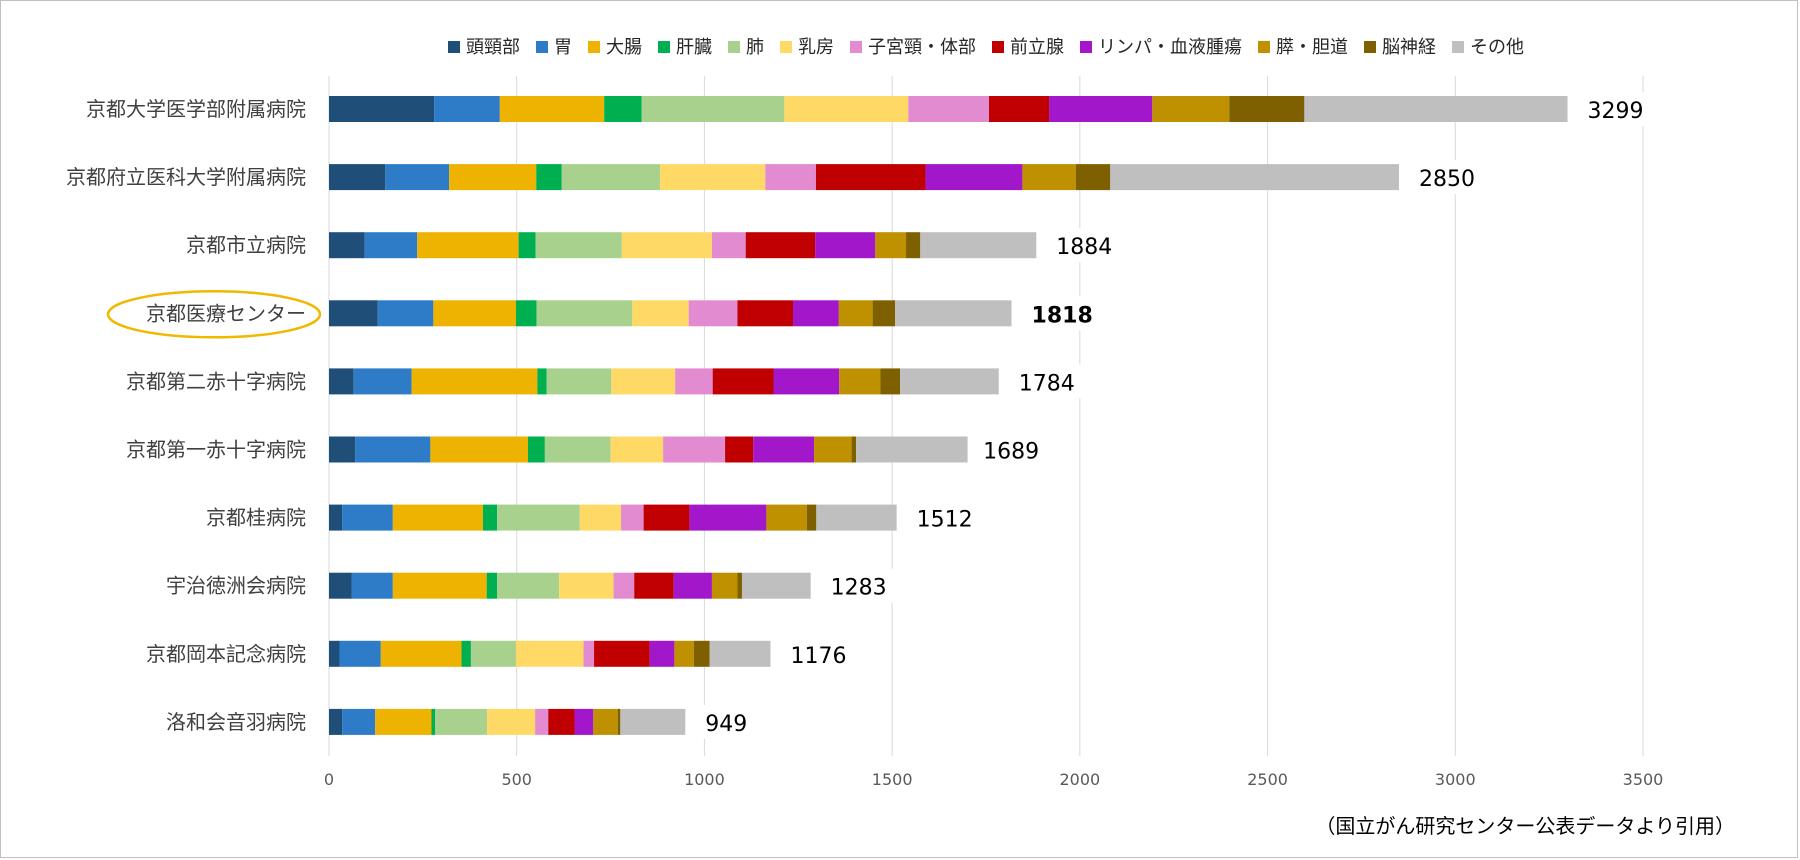 This screenshot has width=1800, height=860. Describe the element at coordinates (816, 47) in the screenshot. I see `legend-label: 乳房` at that location.